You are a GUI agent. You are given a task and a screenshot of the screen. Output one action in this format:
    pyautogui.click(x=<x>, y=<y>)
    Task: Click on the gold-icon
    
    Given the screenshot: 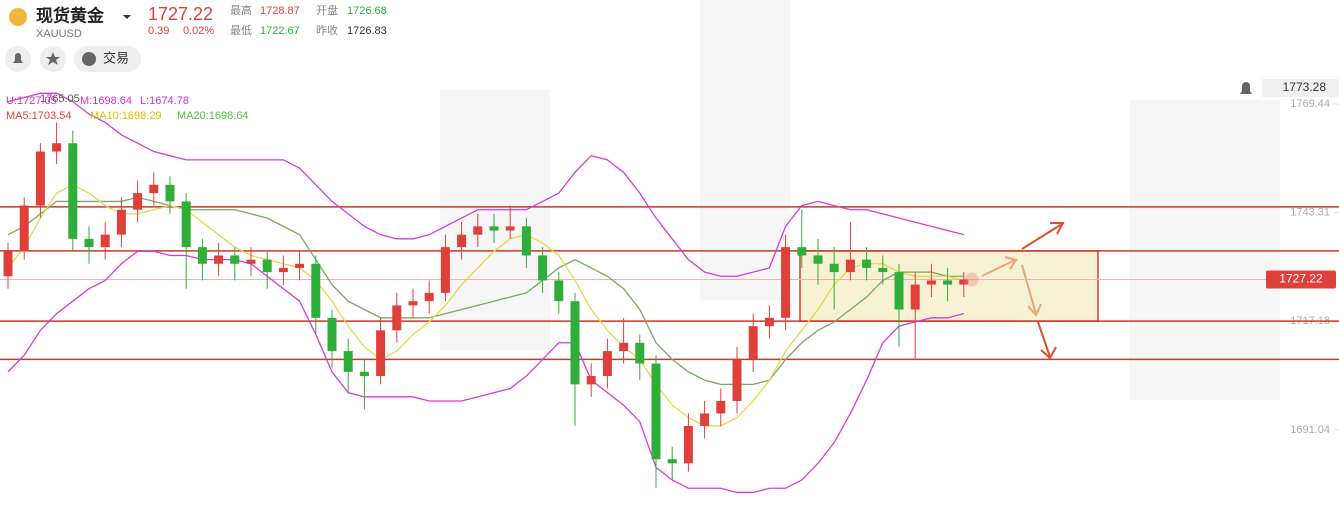 What is the action you would take?
    pyautogui.click(x=18, y=17)
    